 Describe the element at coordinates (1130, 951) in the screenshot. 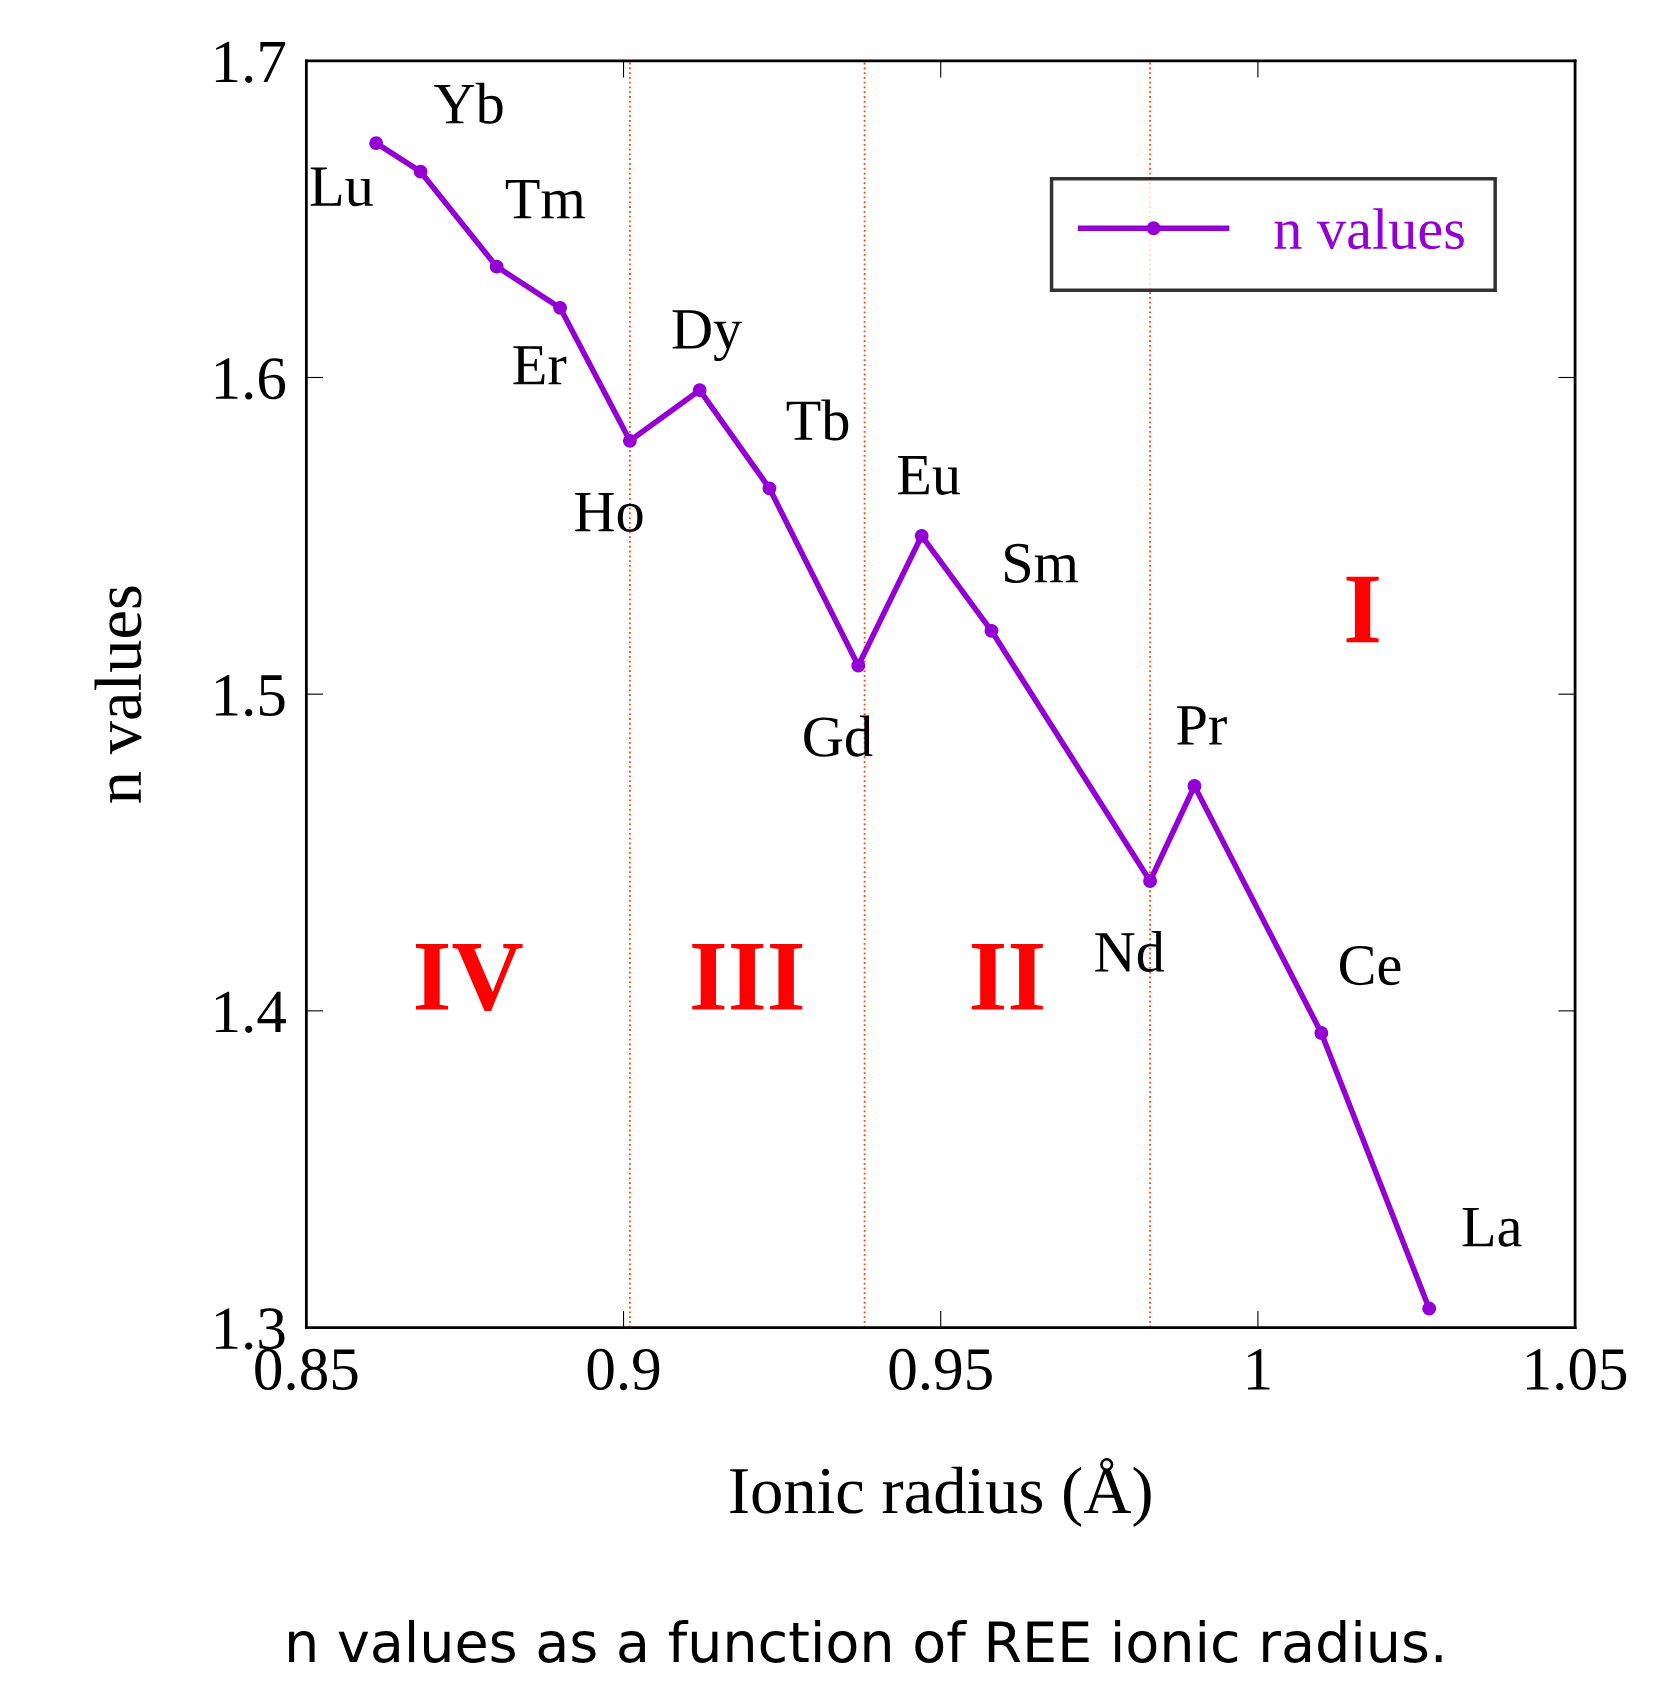

I see `data-label: Nd` at that location.